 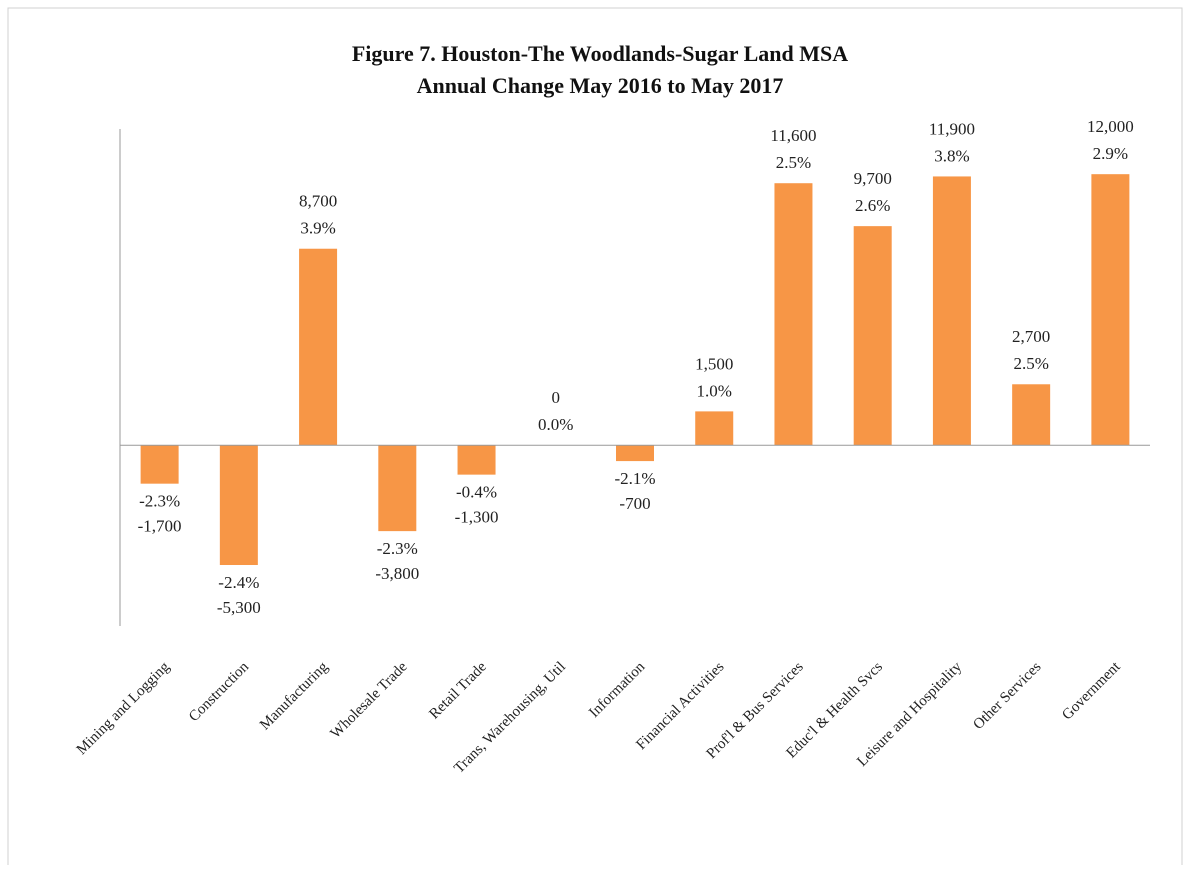 What do you see at coordinates (1007, 696) in the screenshot?
I see `x-tick-label: Other Services` at bounding box center [1007, 696].